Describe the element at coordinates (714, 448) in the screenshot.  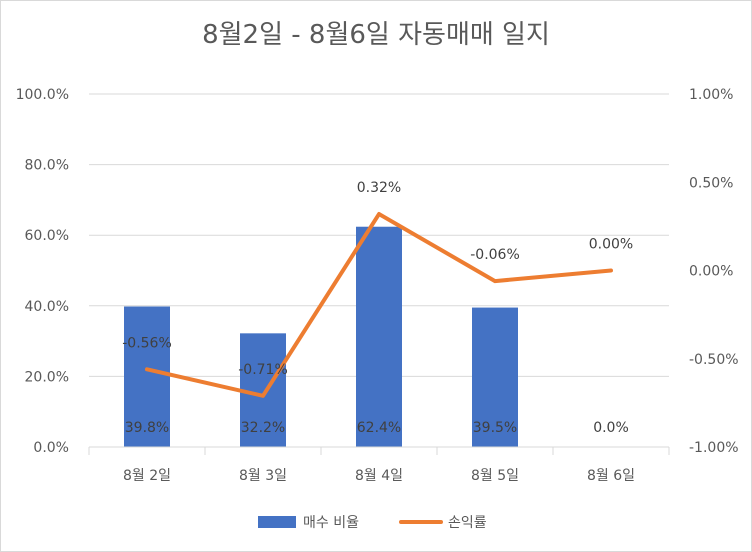
I see `y-right-tick-label: -1.00%` at that location.